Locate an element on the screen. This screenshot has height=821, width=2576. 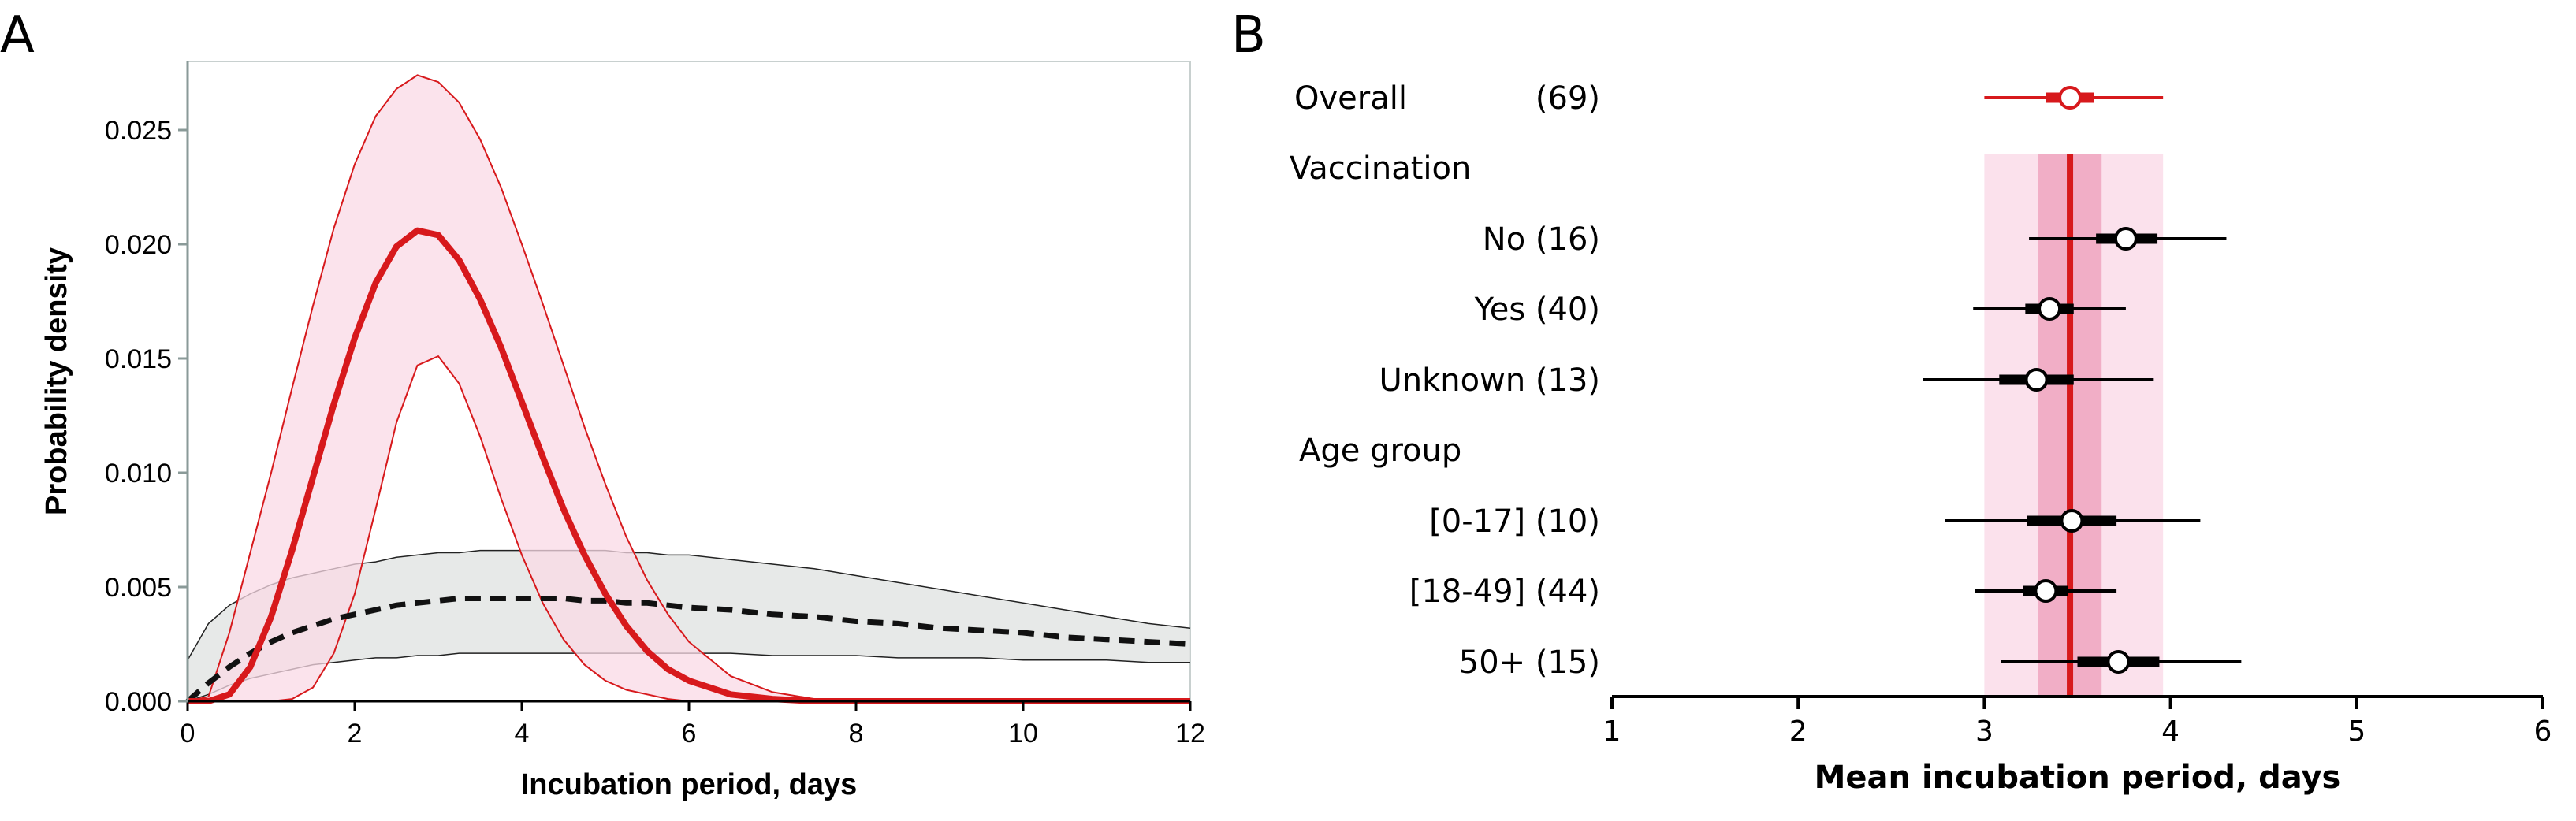
y-tick-label: 0.005 is located at coordinates (138, 588).